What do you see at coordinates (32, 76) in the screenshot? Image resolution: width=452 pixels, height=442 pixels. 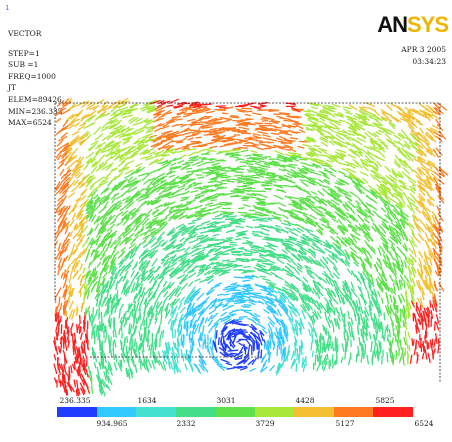 I see `info-line: FREQ=1000` at bounding box center [32, 76].